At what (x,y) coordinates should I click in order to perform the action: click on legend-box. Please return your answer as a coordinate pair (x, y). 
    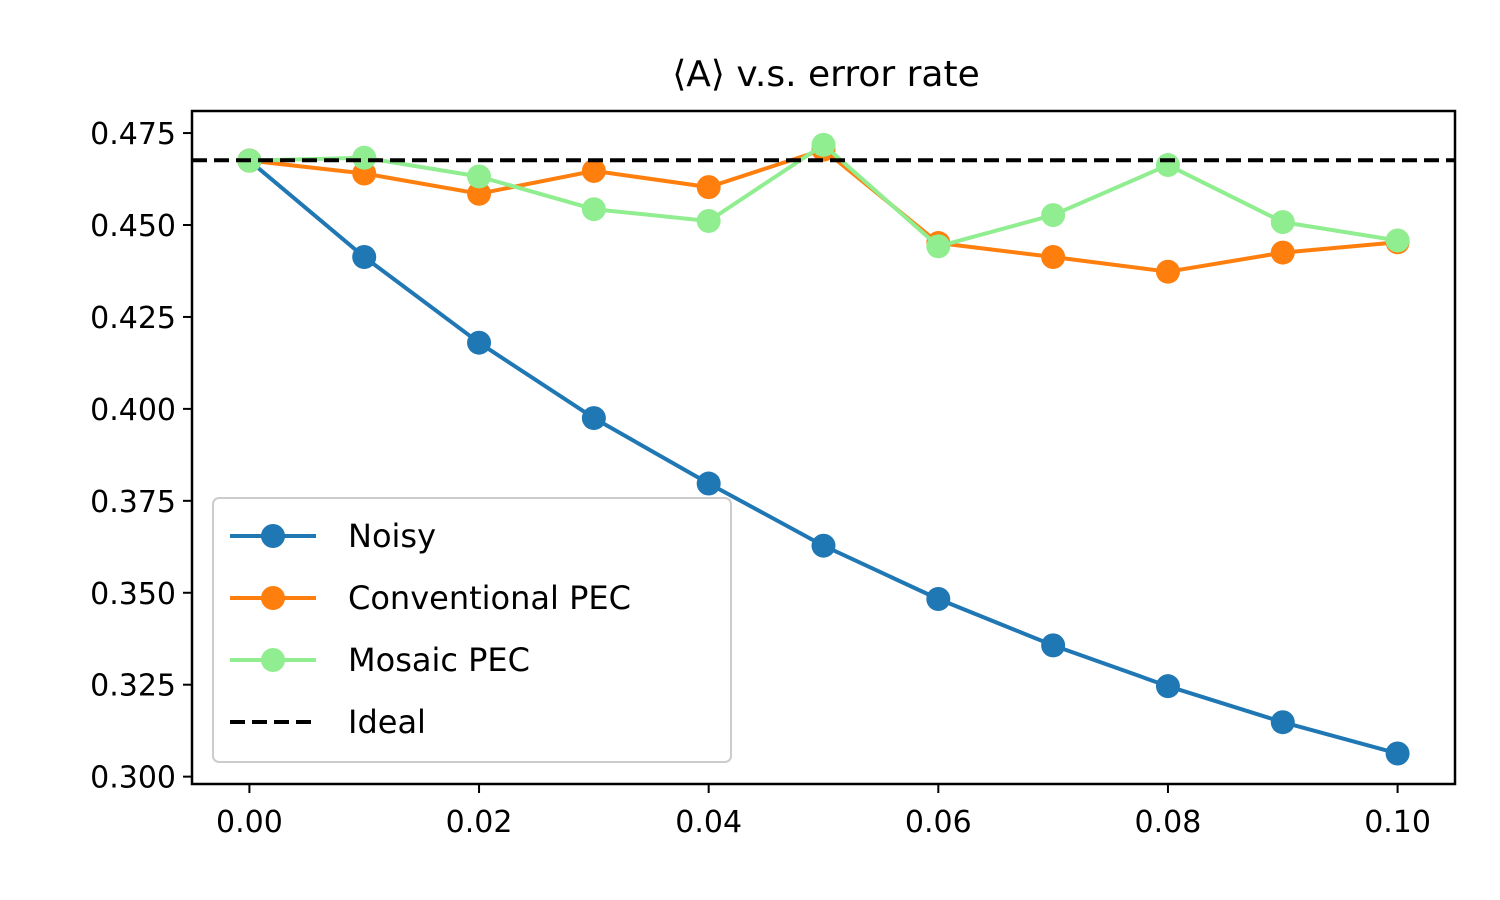
    Looking at the image, I should click on (472, 630).